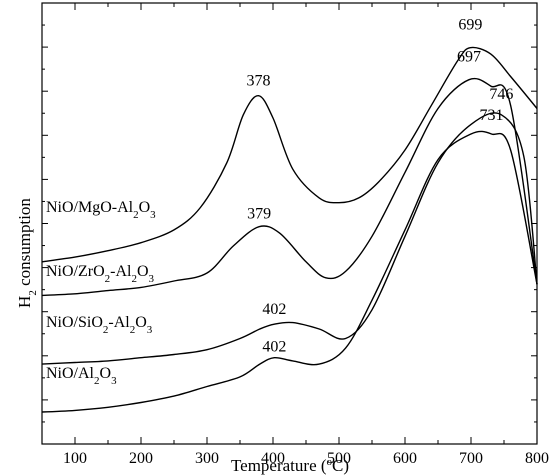  I want to click on peak-label-3-2: 746, so click(501, 94).